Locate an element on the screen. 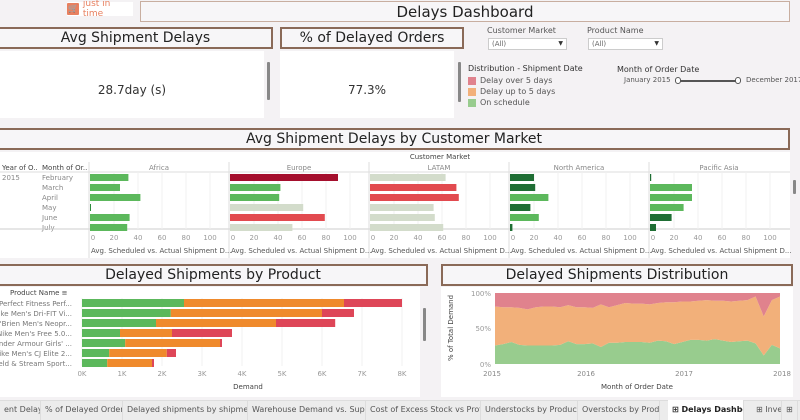  date-range-slider is located at coordinates (707, 81).